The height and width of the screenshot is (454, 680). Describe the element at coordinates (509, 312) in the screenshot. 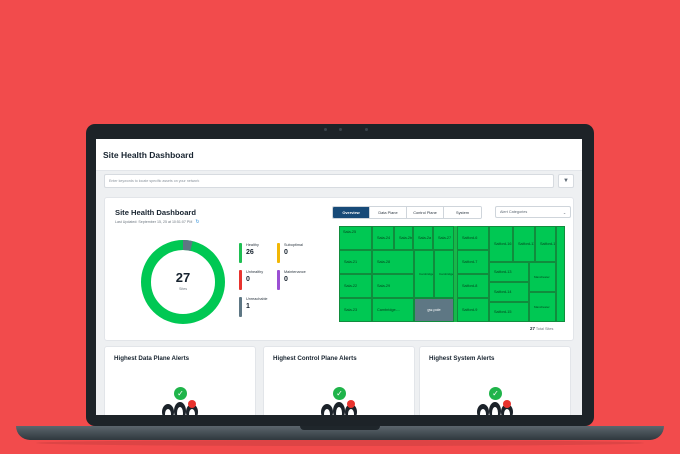

I see `treemap-tile: Salford-15` at that location.